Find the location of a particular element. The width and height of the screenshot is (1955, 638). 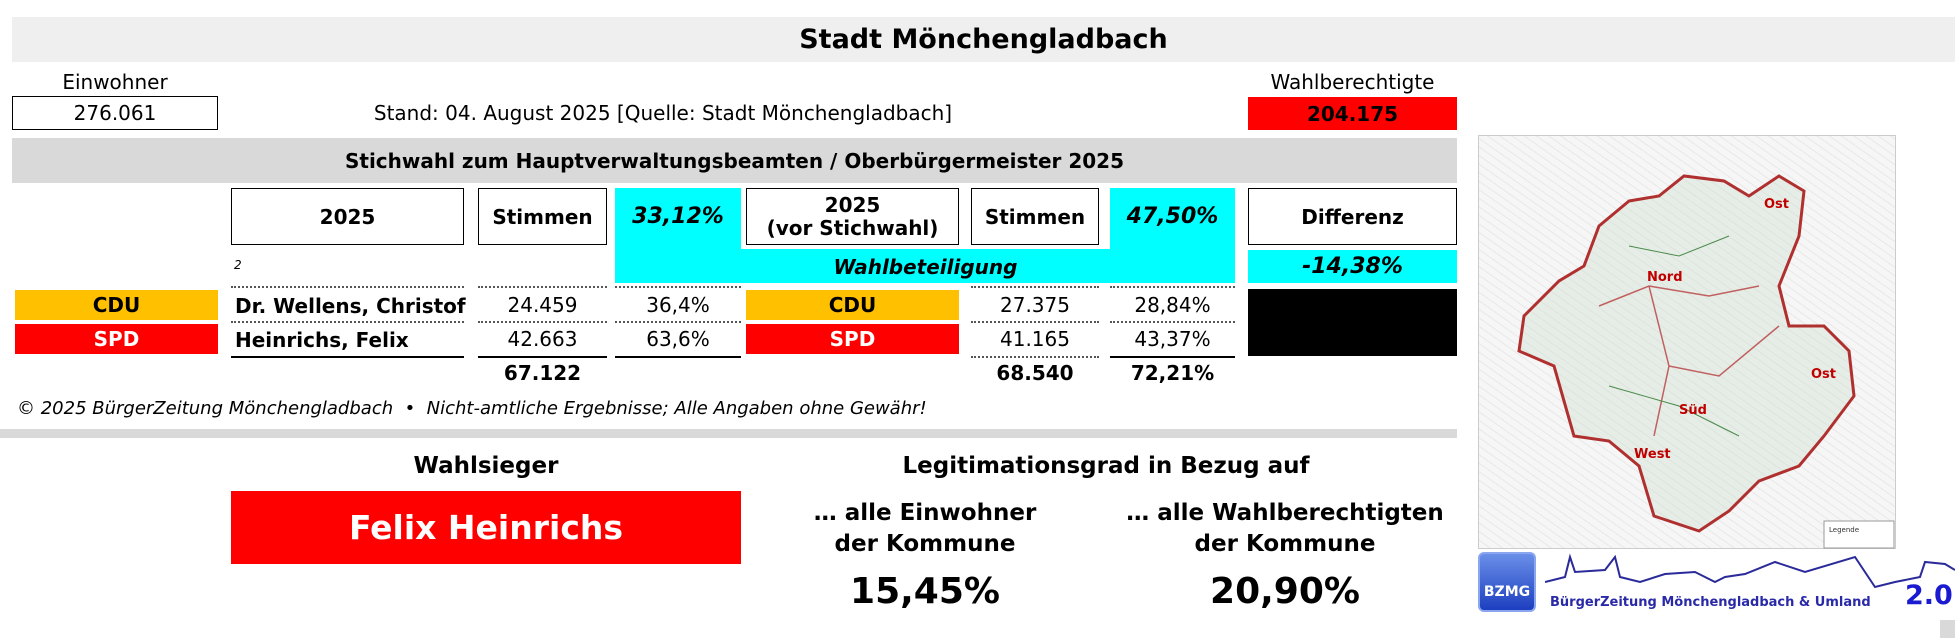

party-cdu-2: CDU is located at coordinates (852, 305).